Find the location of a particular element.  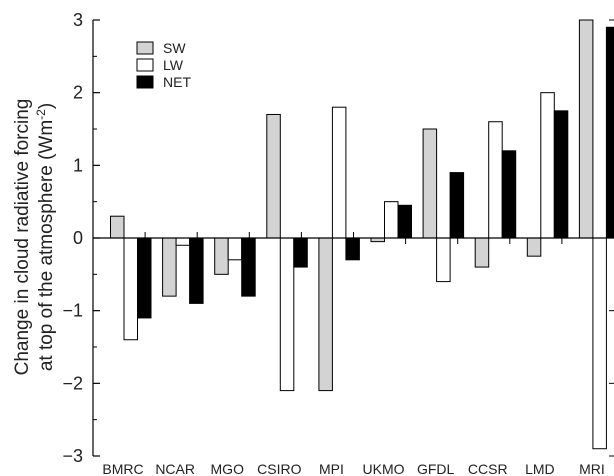

bar-lw-gfdl is located at coordinates (443, 260).